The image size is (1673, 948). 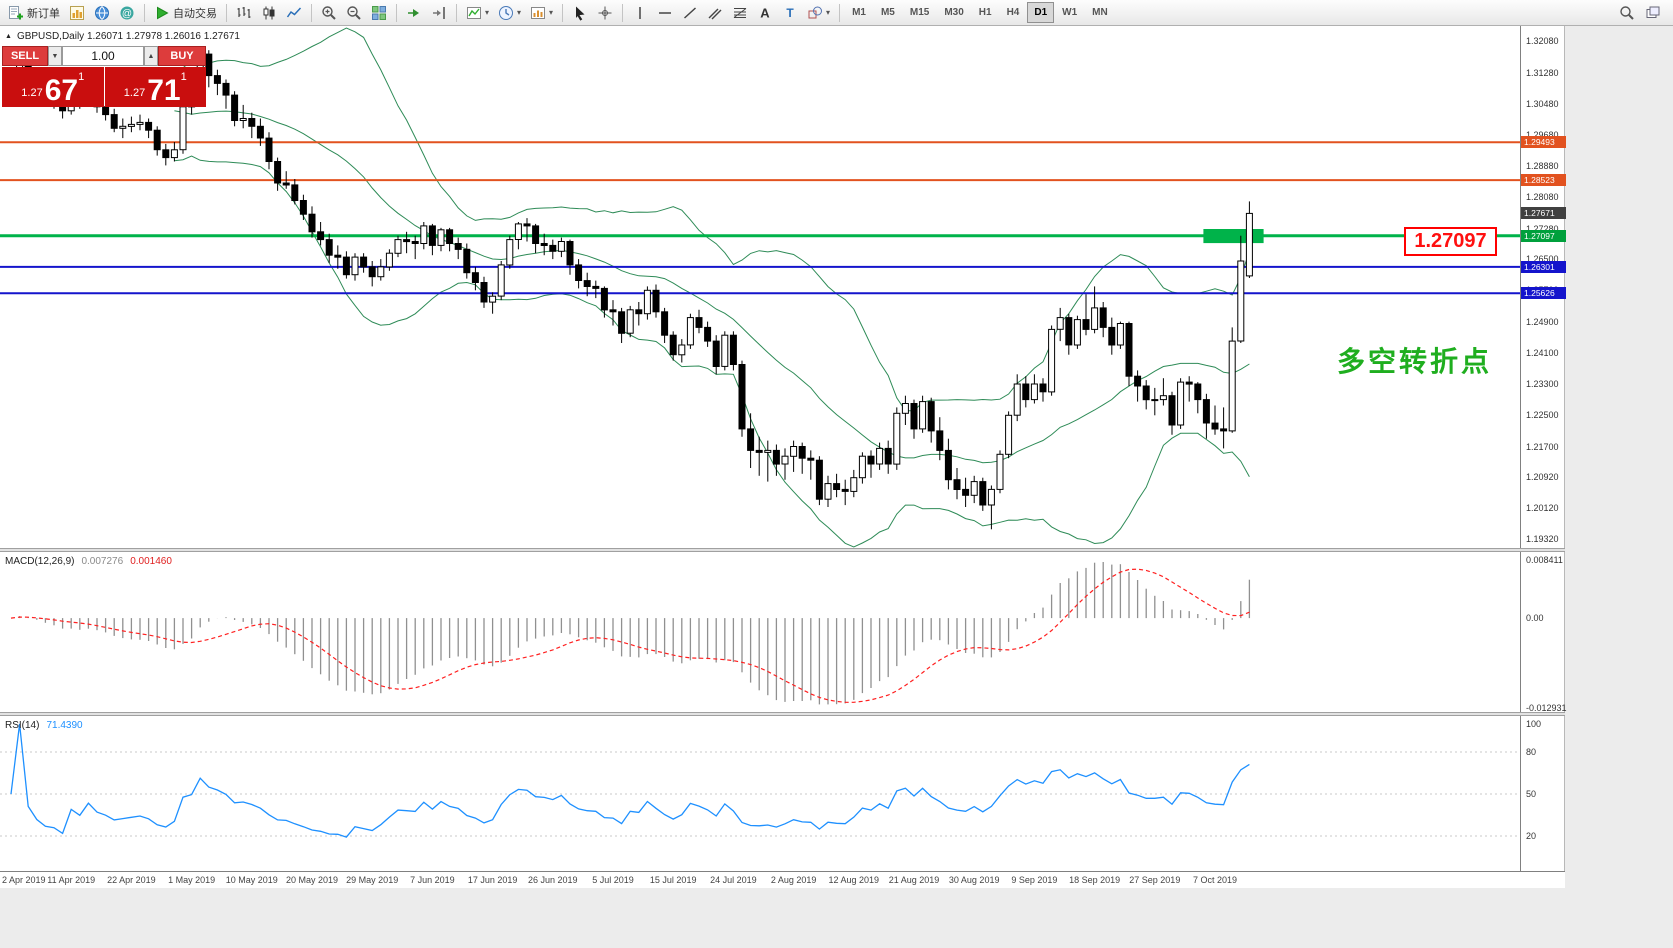 I want to click on x-axis-label: 24 Jul 2019, so click(x=733, y=880).